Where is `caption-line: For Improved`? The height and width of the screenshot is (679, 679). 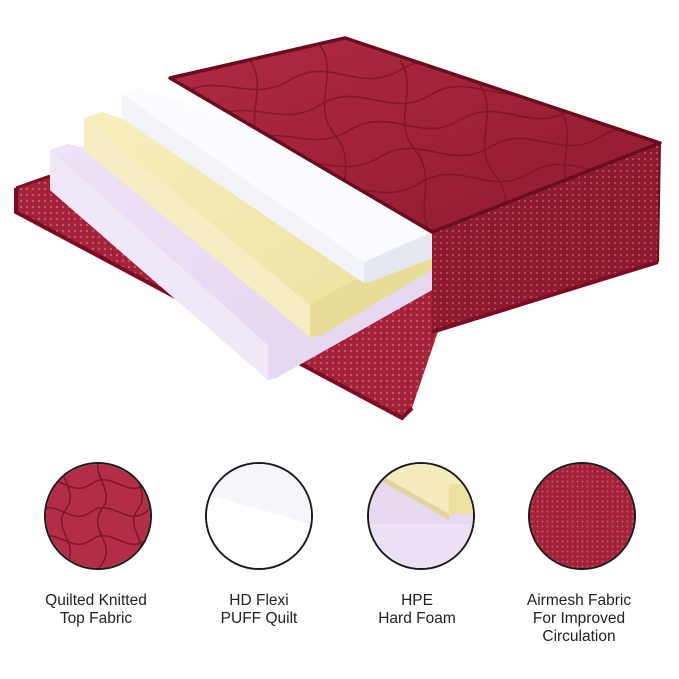
caption-line: For Improved is located at coordinates (579, 618).